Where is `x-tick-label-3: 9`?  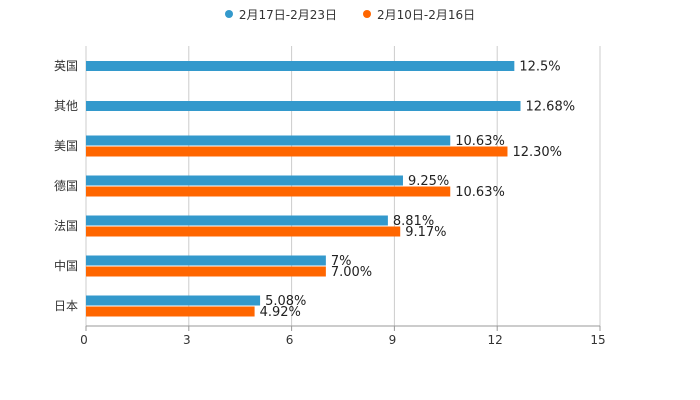 x-tick-label-3: 9 is located at coordinates (393, 340).